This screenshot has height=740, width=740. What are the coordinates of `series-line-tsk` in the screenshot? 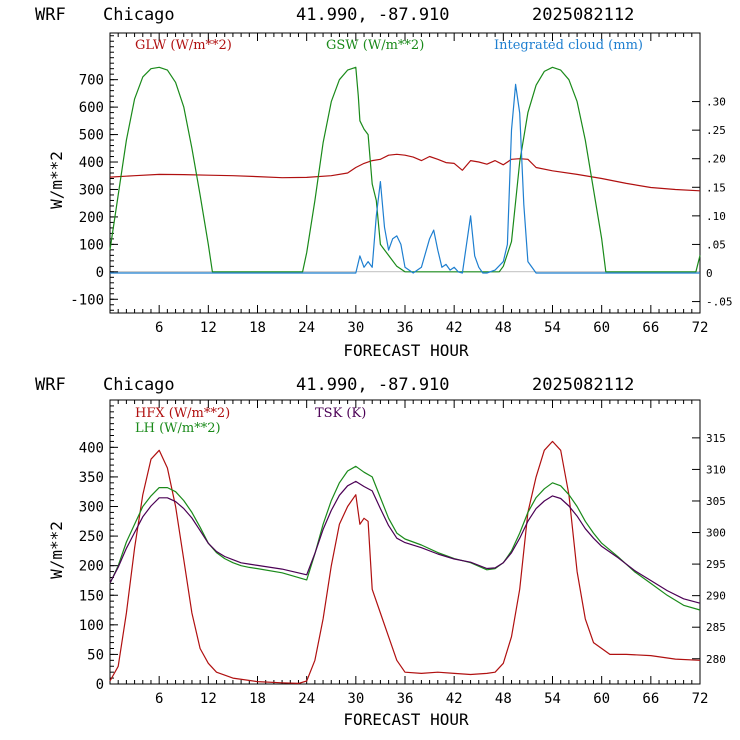 It's located at (405, 542).